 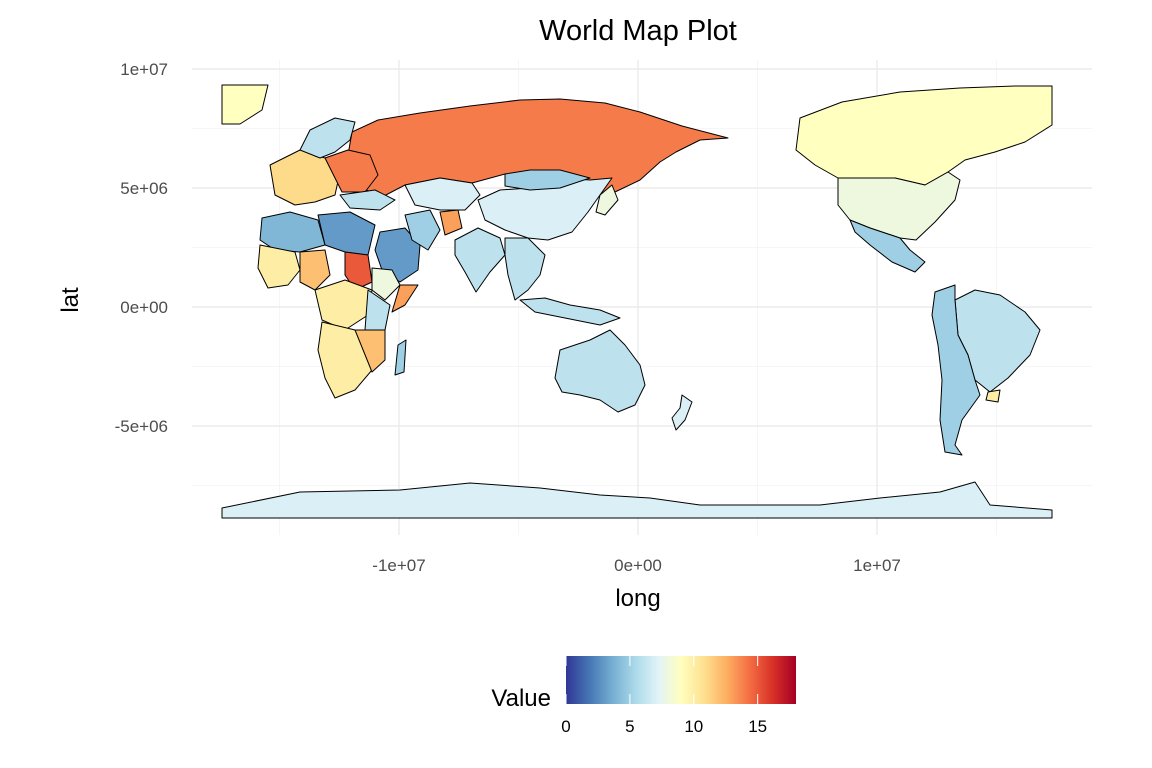 What do you see at coordinates (757, 726) in the screenshot?
I see `legend-tick-label: 15` at bounding box center [757, 726].